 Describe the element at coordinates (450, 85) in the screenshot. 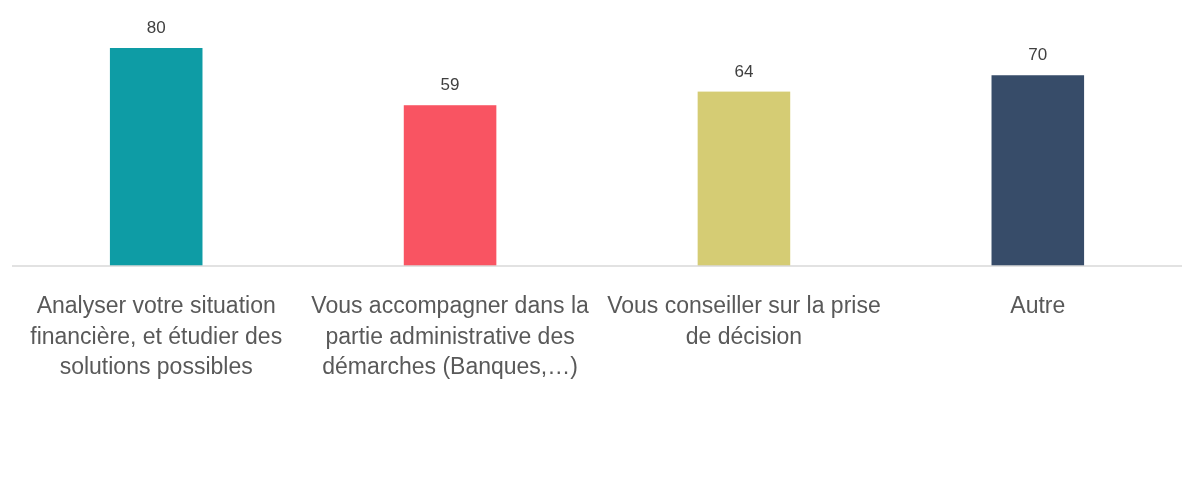

I see `data-label: 59` at that location.